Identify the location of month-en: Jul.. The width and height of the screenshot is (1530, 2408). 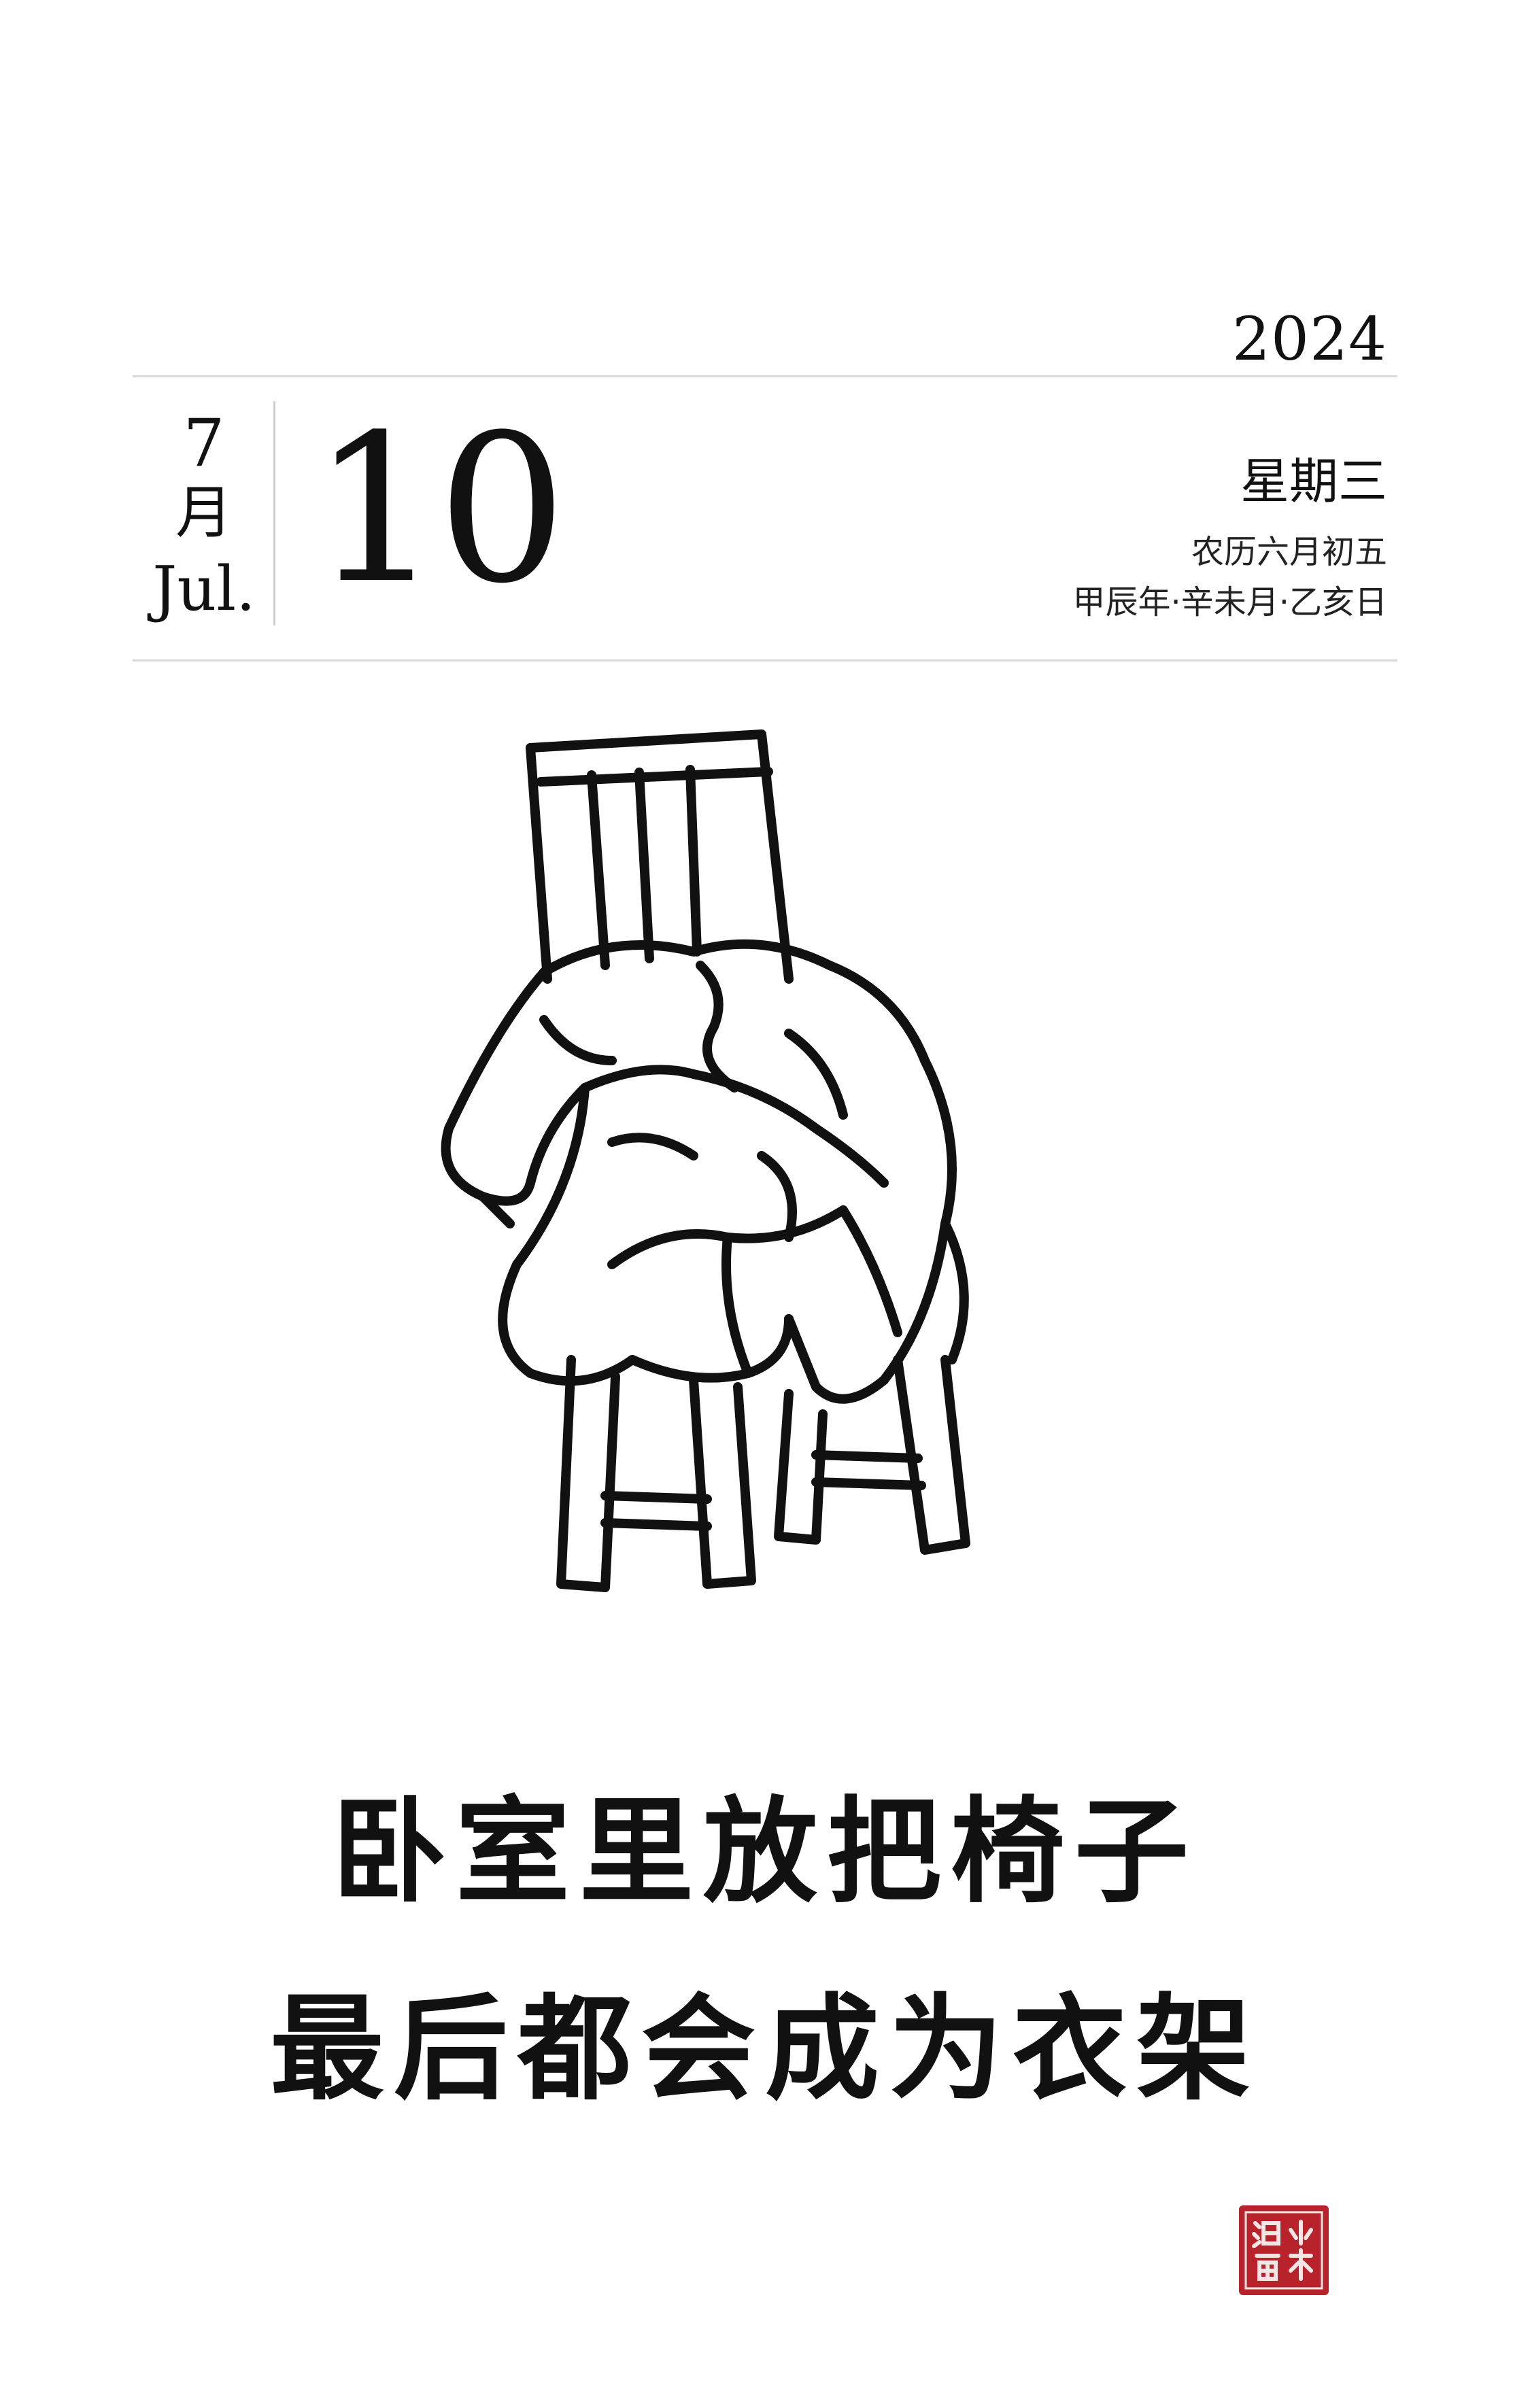
(204, 589).